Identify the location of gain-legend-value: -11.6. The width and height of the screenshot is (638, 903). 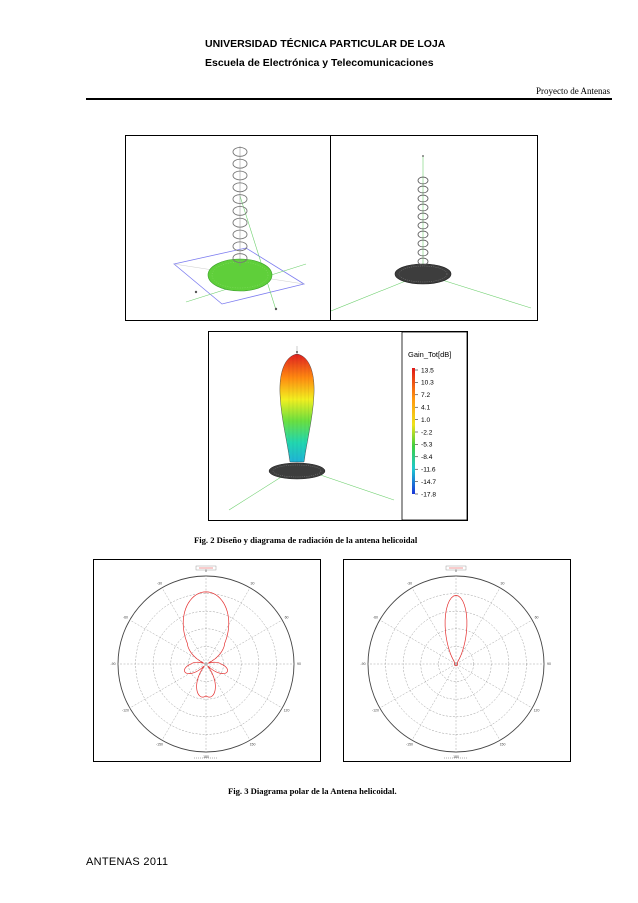
(428, 470).